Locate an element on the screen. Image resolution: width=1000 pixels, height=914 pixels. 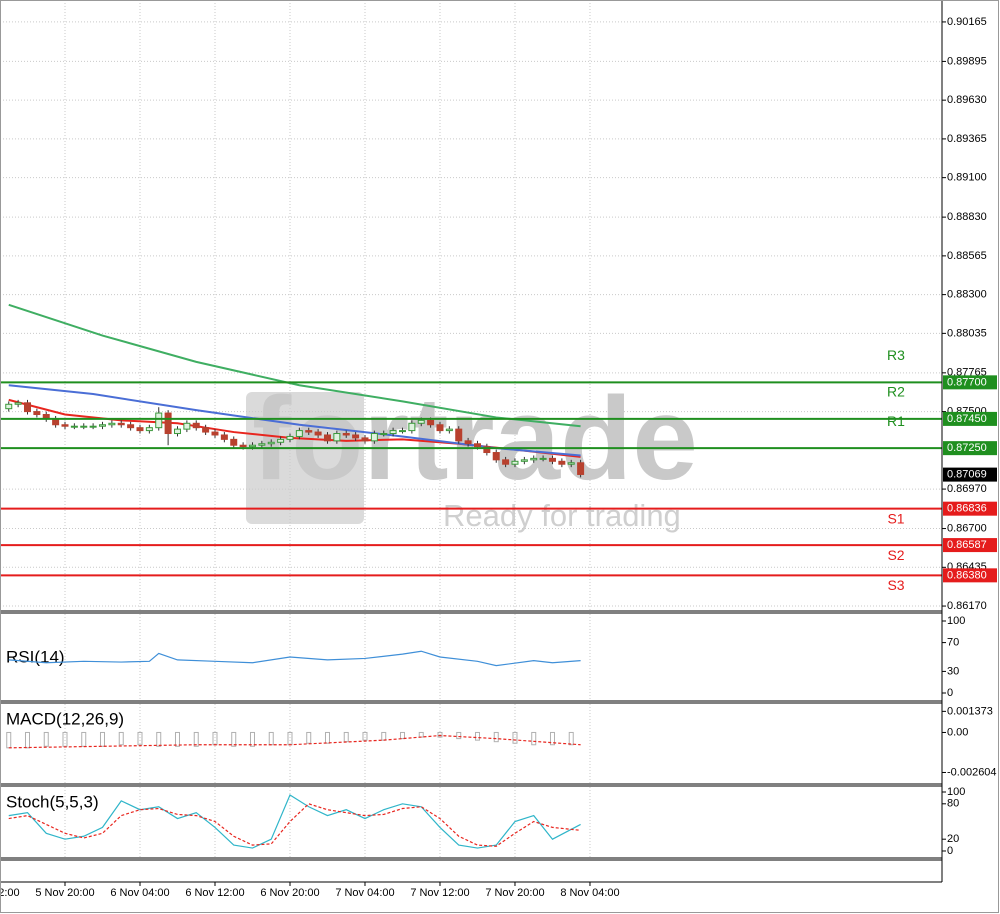
panel-title: Stoch(5,5,3) is located at coordinates (52, 801).